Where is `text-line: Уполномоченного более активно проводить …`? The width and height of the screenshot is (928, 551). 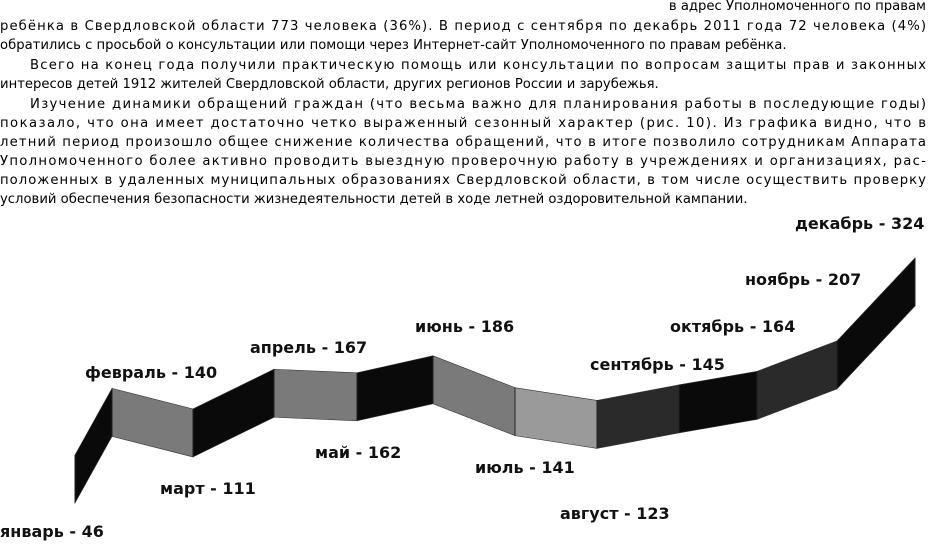
text-line: Уполномоченного более активно проводить … is located at coordinates (463, 161).